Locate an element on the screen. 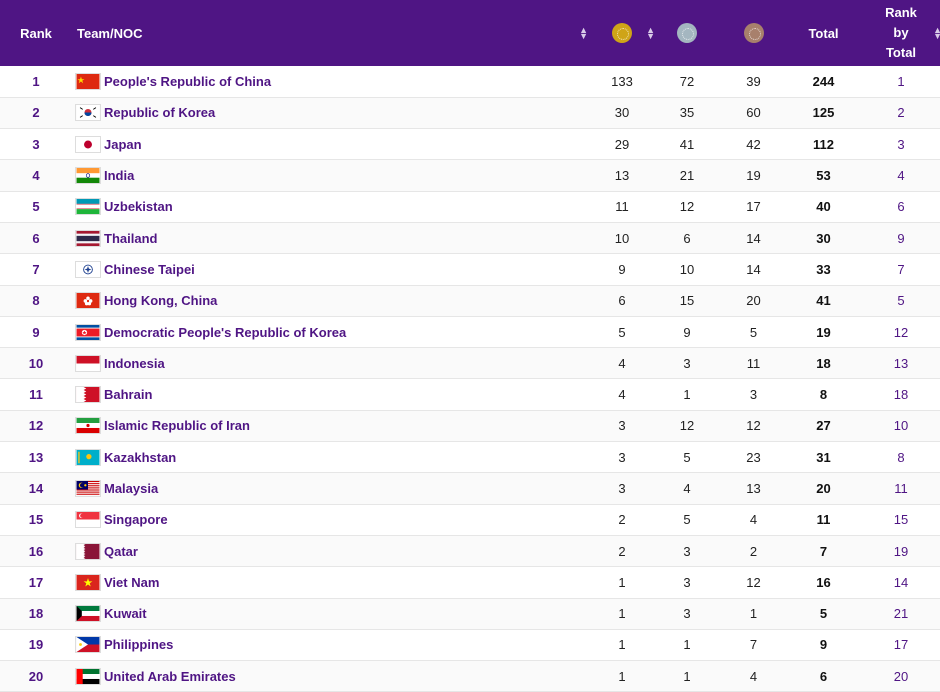 The width and height of the screenshot is (940, 692). team-header: Team/NOC ▲ ▼ is located at coordinates (332, 33).